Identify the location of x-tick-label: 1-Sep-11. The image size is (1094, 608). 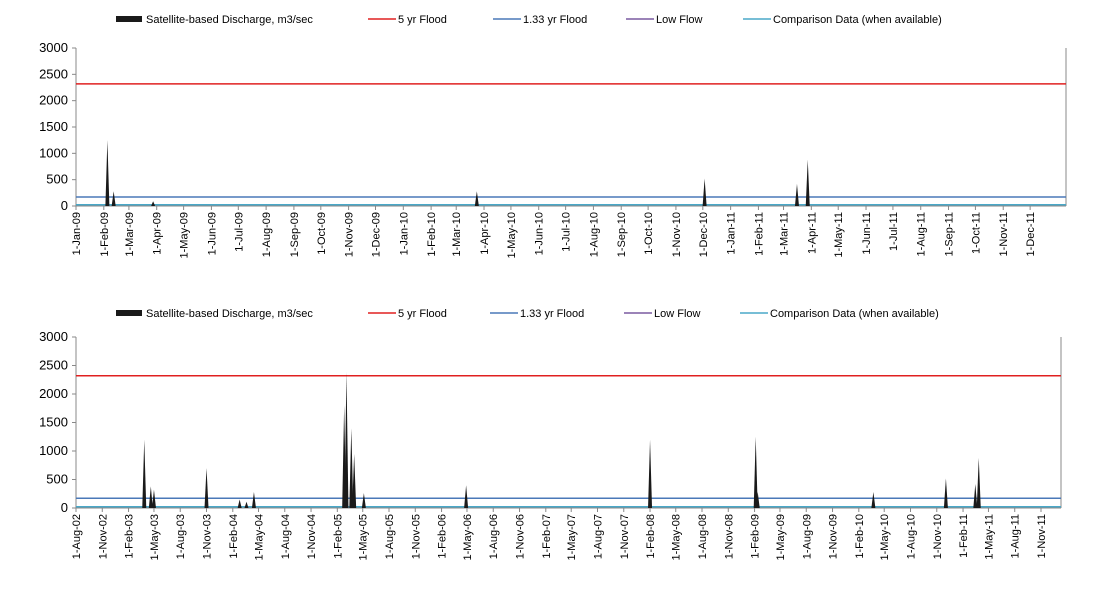
(950, 234).